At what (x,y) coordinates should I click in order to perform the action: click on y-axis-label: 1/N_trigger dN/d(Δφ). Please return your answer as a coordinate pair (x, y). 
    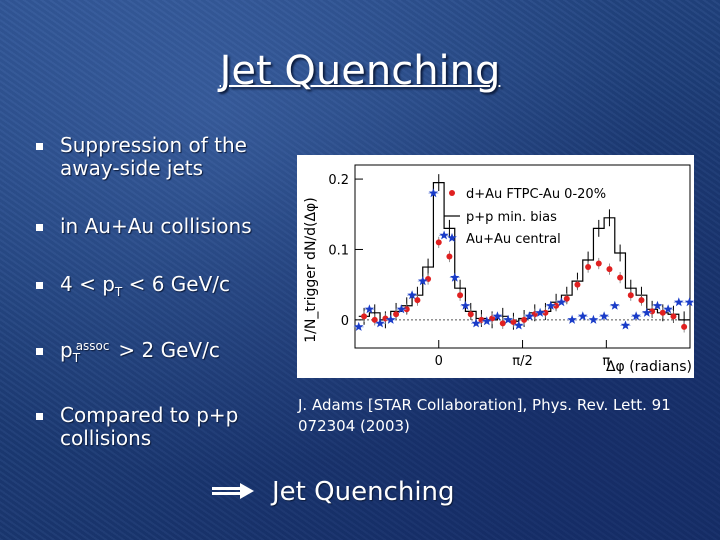
    Looking at the image, I should click on (311, 270).